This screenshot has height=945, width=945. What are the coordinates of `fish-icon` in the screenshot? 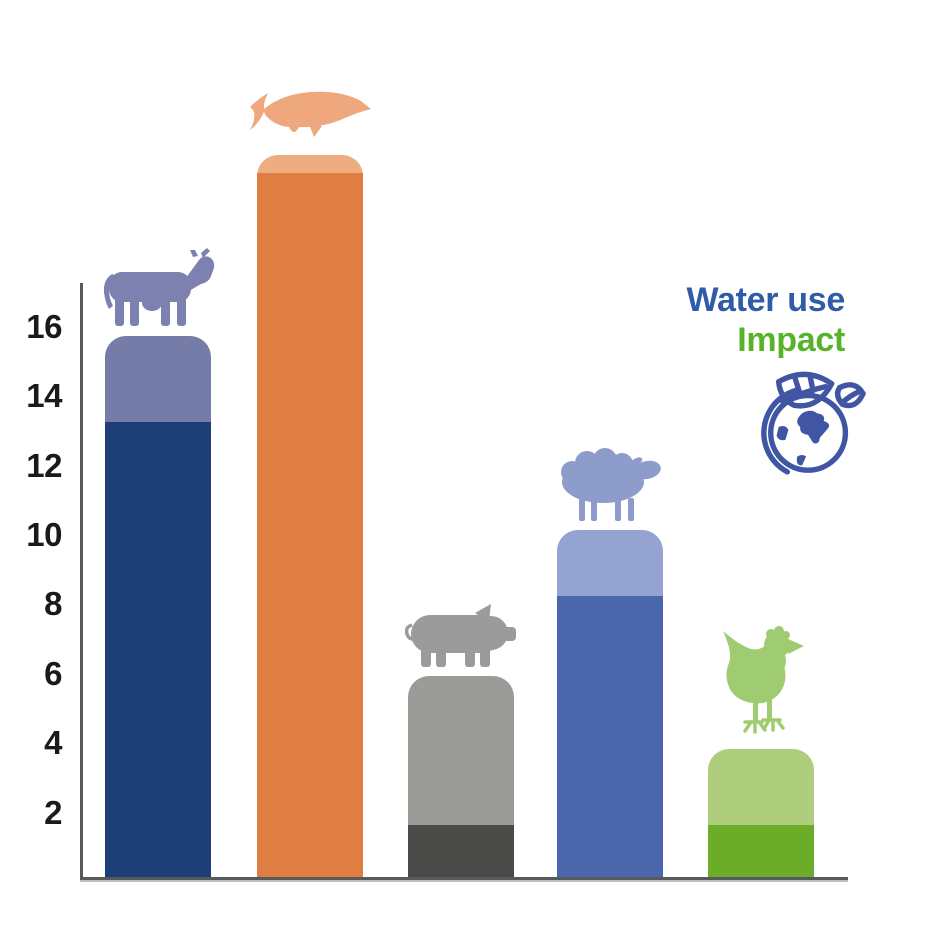 It's located at (310, 114).